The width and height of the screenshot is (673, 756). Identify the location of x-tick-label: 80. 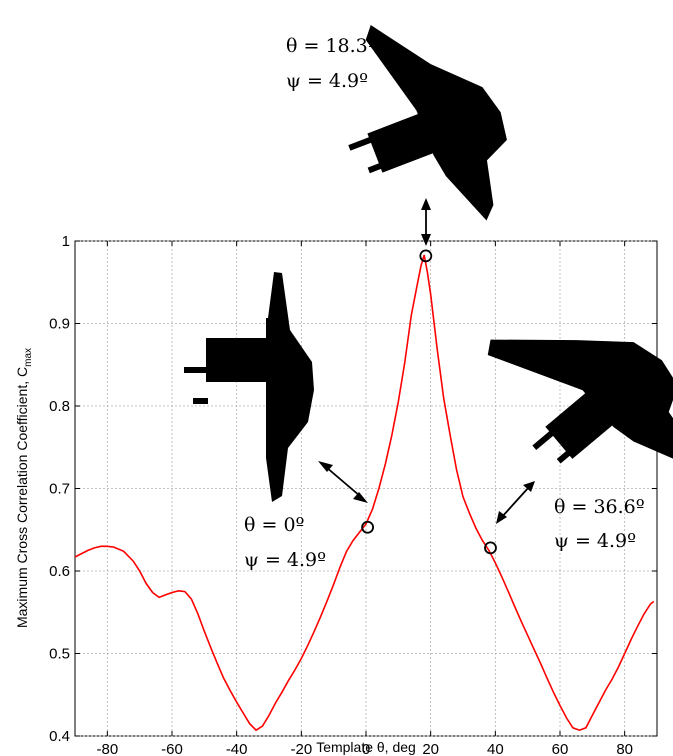
(624, 748).